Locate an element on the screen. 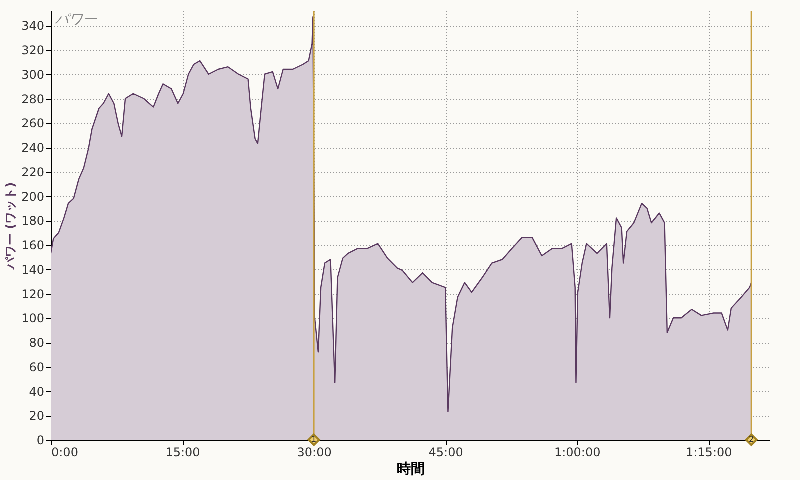 Image resolution: width=800 pixels, height=480 pixels. x-tick-label: 0:00 is located at coordinates (65, 453).